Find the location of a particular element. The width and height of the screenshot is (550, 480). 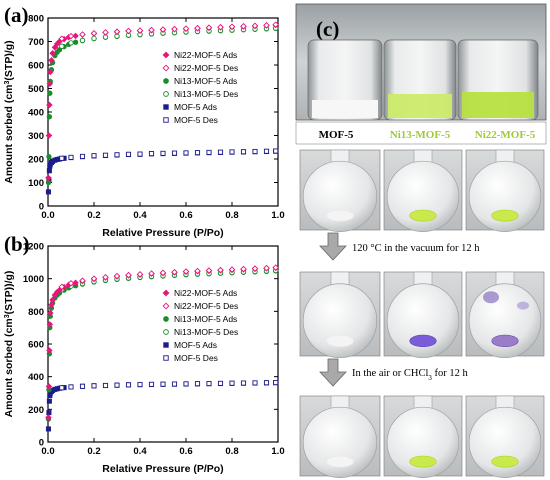

y-tick-label: 0 is located at coordinates (41, 443).